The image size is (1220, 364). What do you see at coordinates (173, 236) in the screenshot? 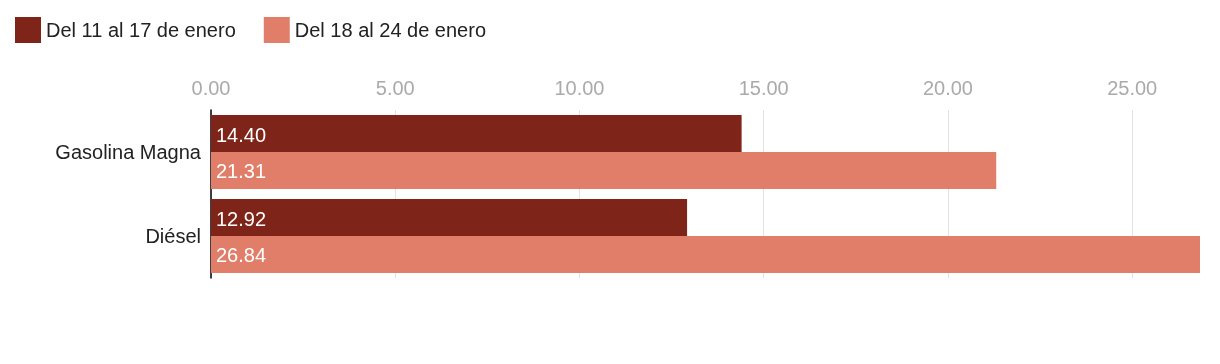
I see `y-tick-label: Diésel` at bounding box center [173, 236].